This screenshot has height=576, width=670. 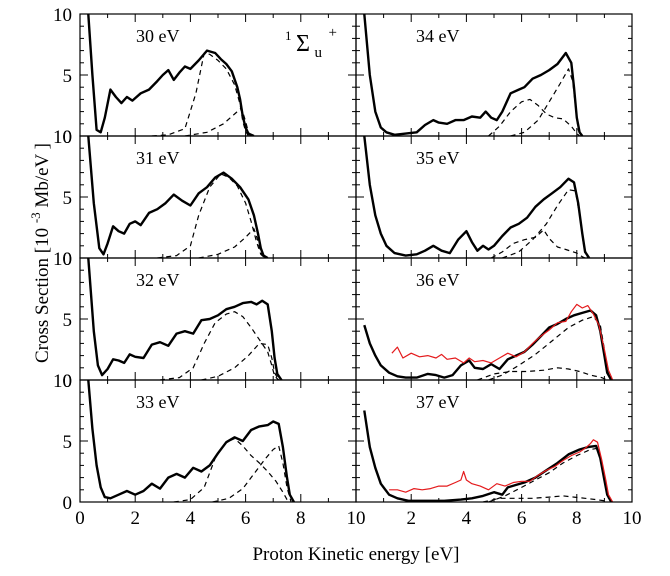 I want to click on panel-3: 31 eV, so click(x=218, y=197).